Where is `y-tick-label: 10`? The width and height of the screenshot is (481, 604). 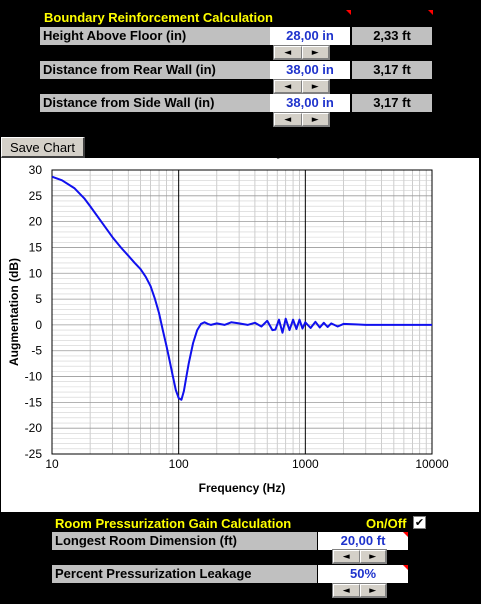
y-tick-label: 10 is located at coordinates (36, 273).